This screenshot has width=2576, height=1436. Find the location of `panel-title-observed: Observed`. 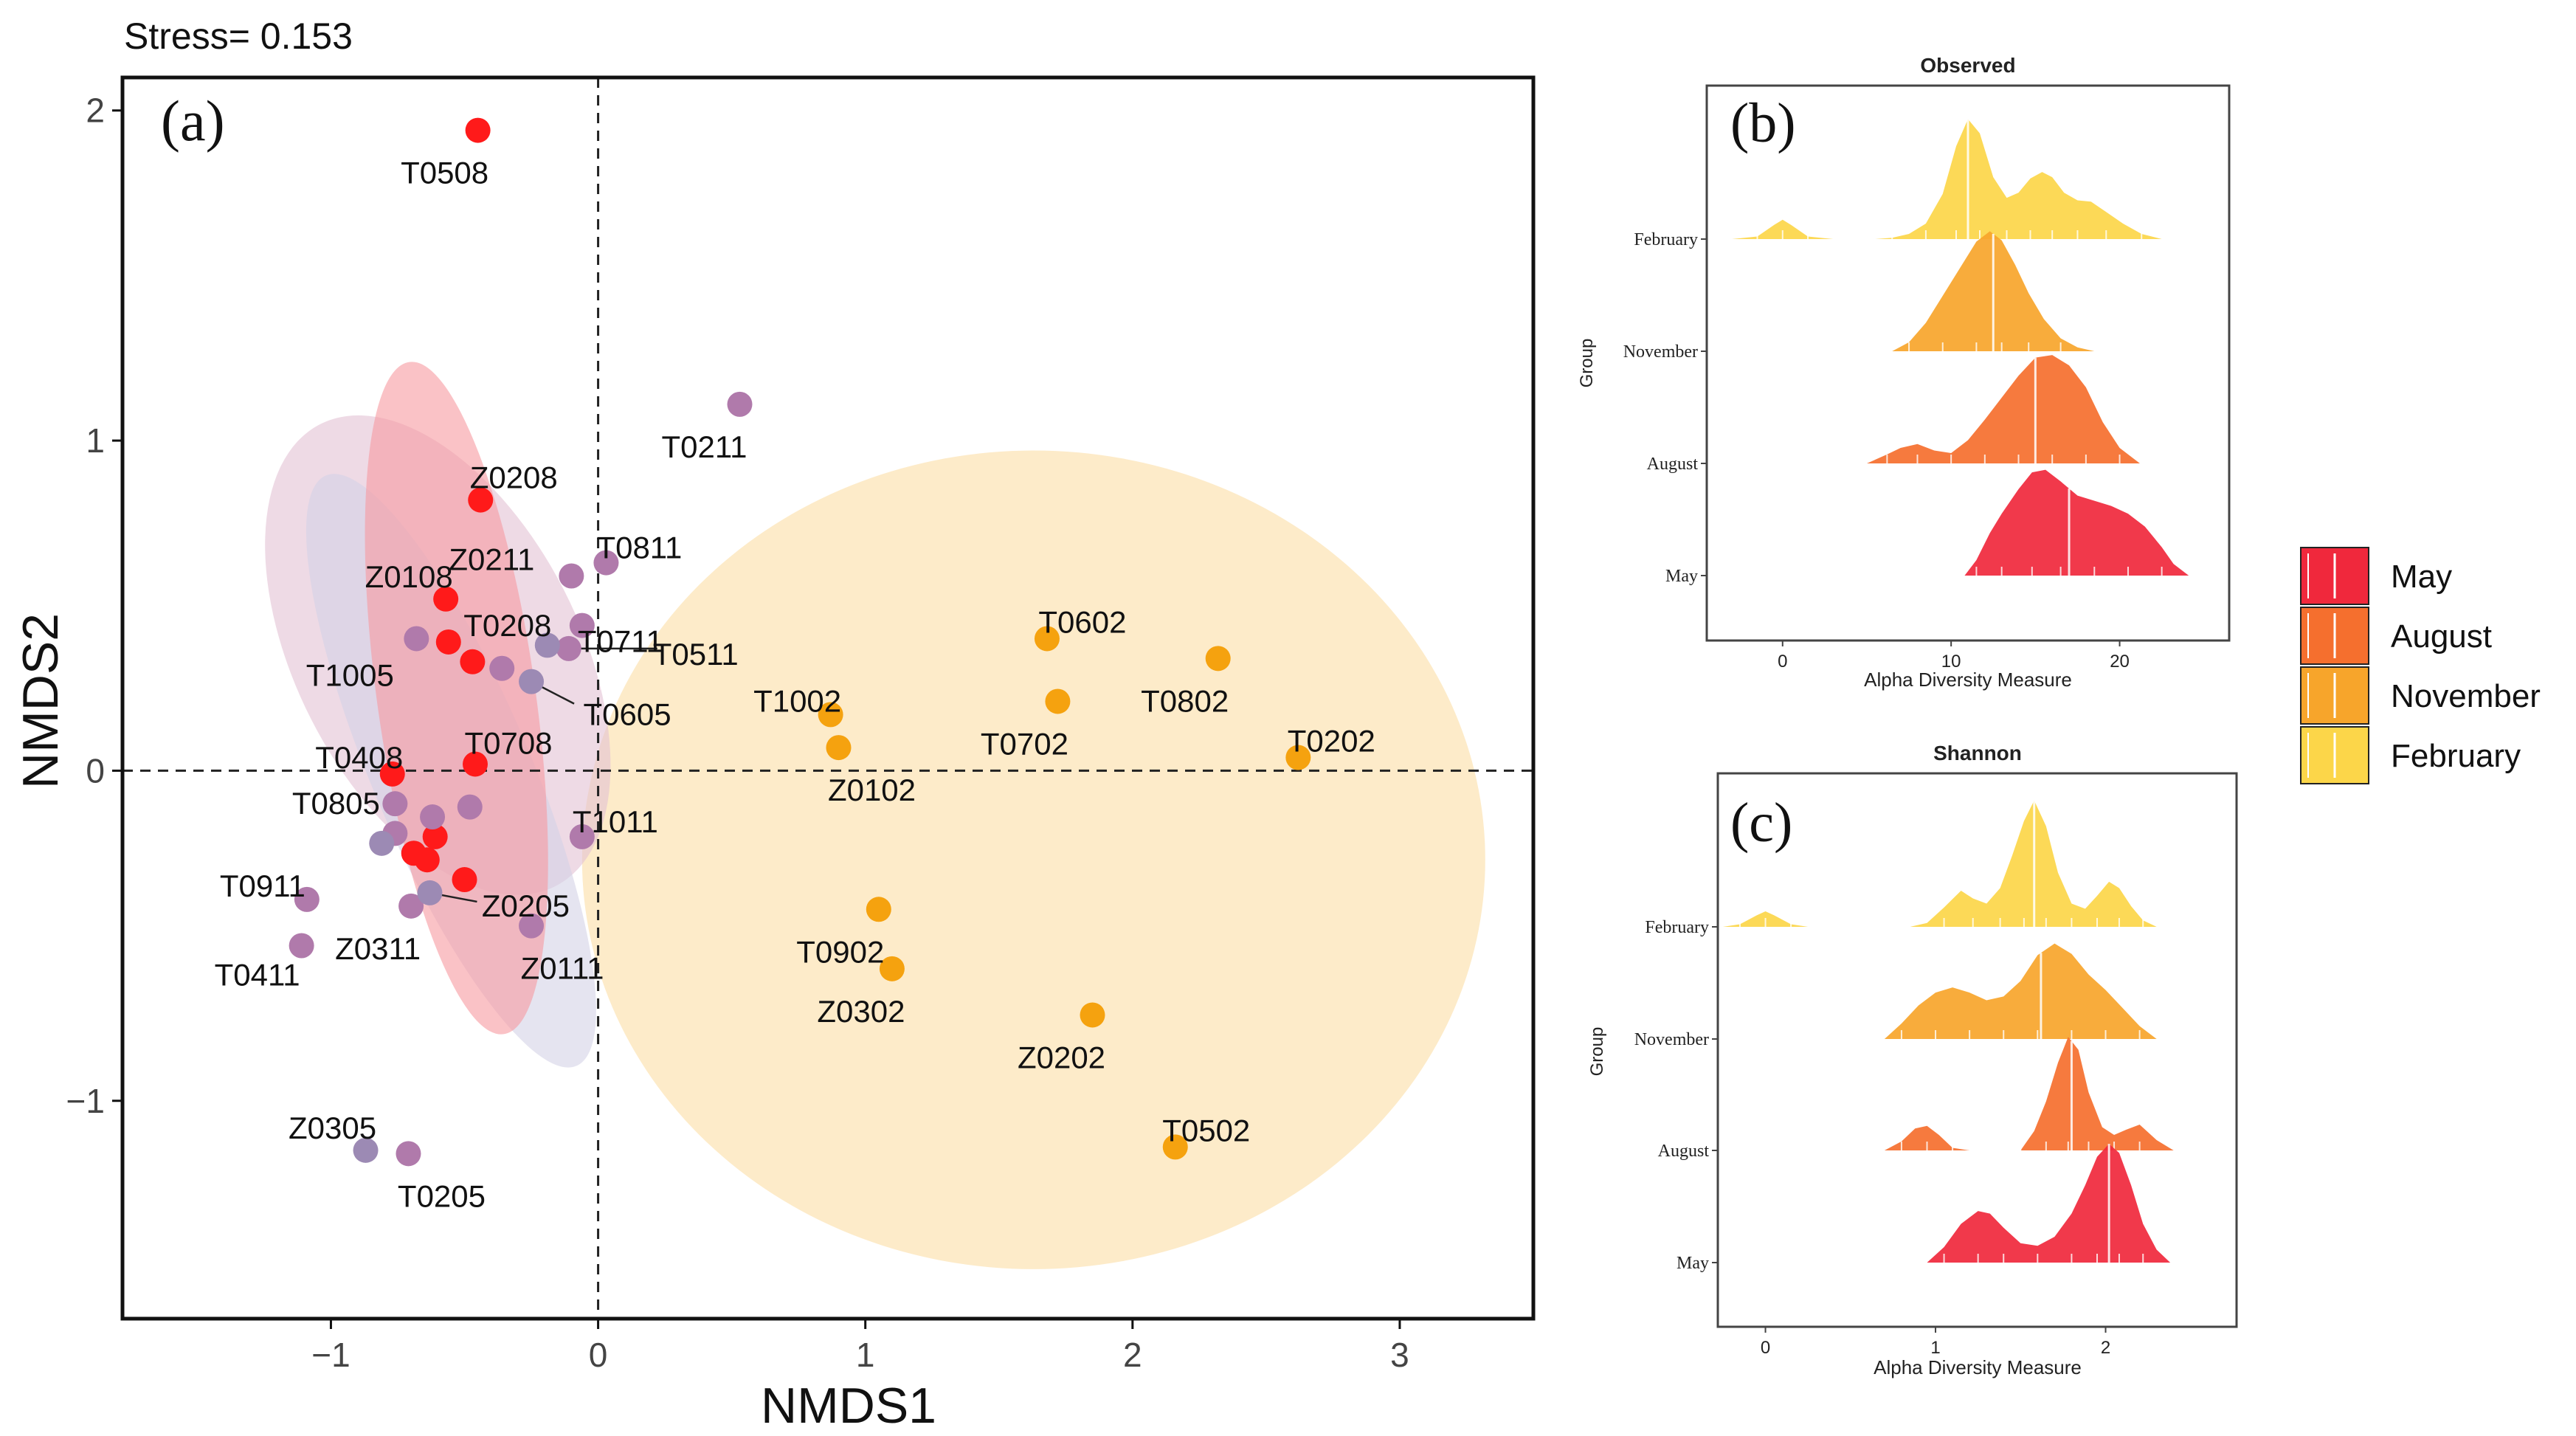

panel-title-observed: Observed is located at coordinates (1967, 65).